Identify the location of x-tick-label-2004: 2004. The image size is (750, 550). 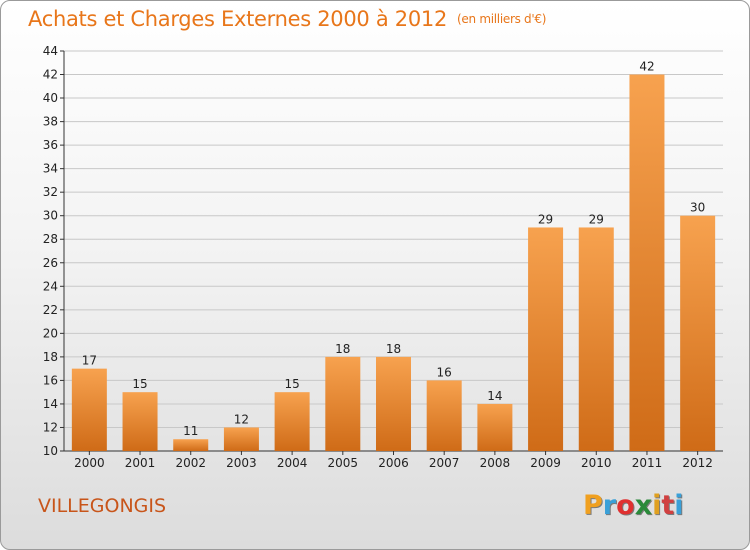
(292, 463).